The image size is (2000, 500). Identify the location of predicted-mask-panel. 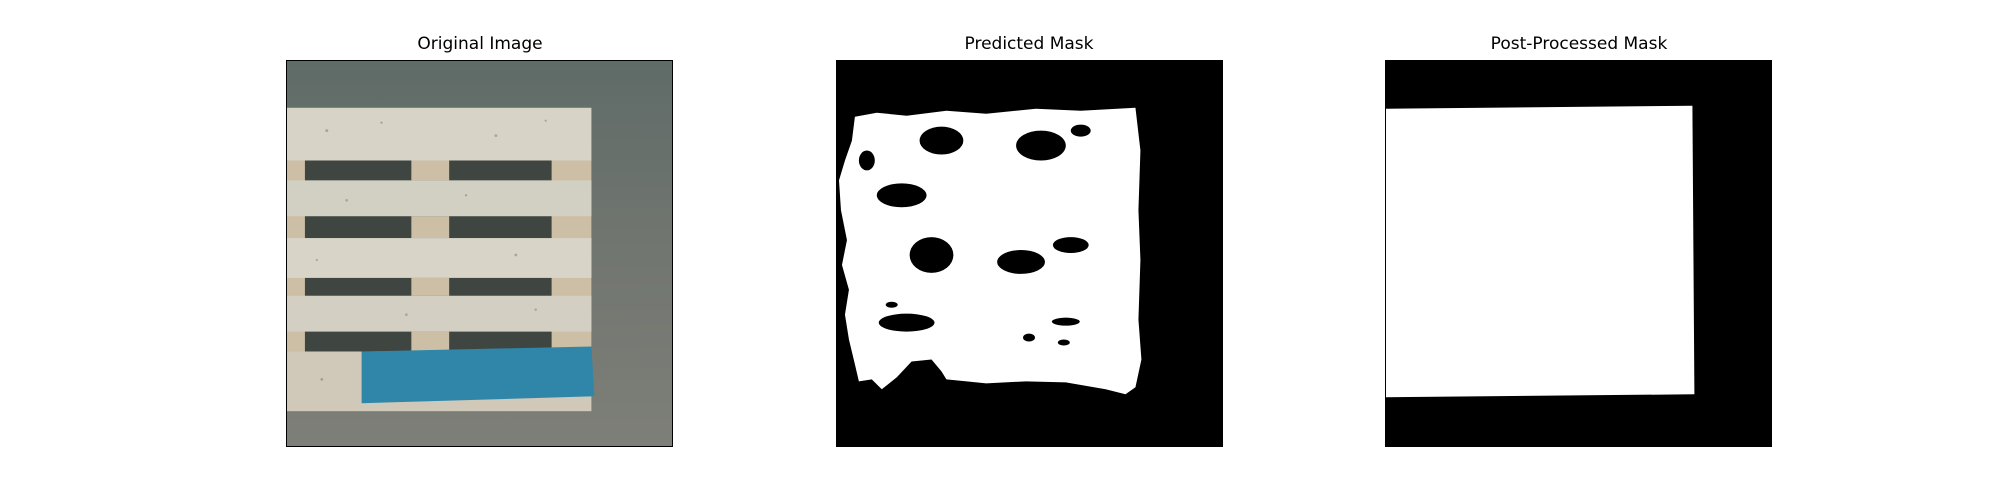
(1029, 253).